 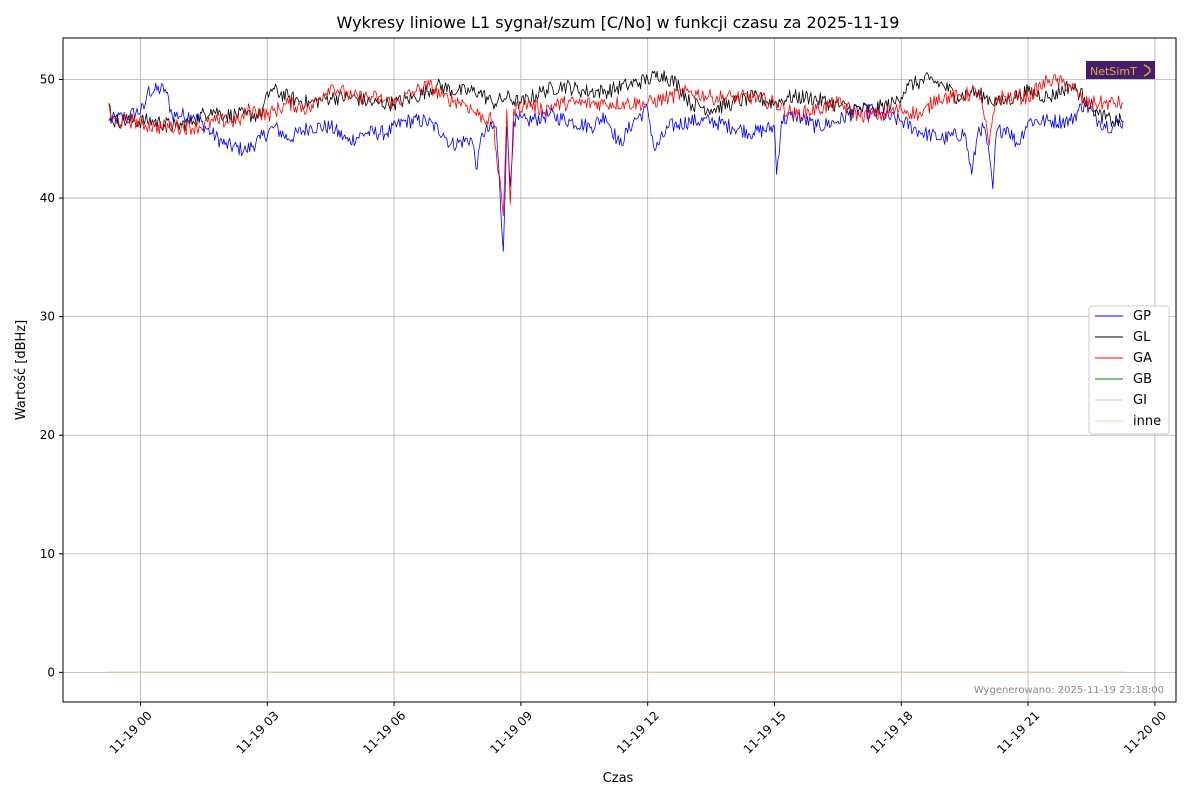 I want to click on logo-background, so click(x=1120, y=70).